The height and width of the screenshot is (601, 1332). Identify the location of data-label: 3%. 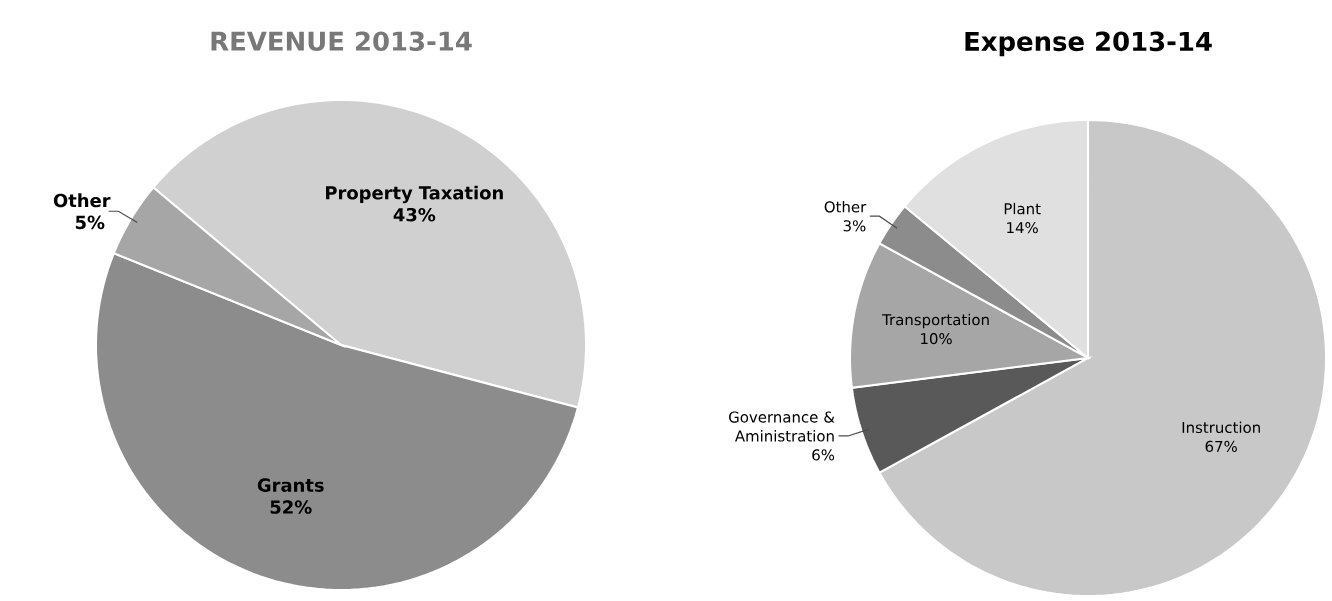
(854, 226).